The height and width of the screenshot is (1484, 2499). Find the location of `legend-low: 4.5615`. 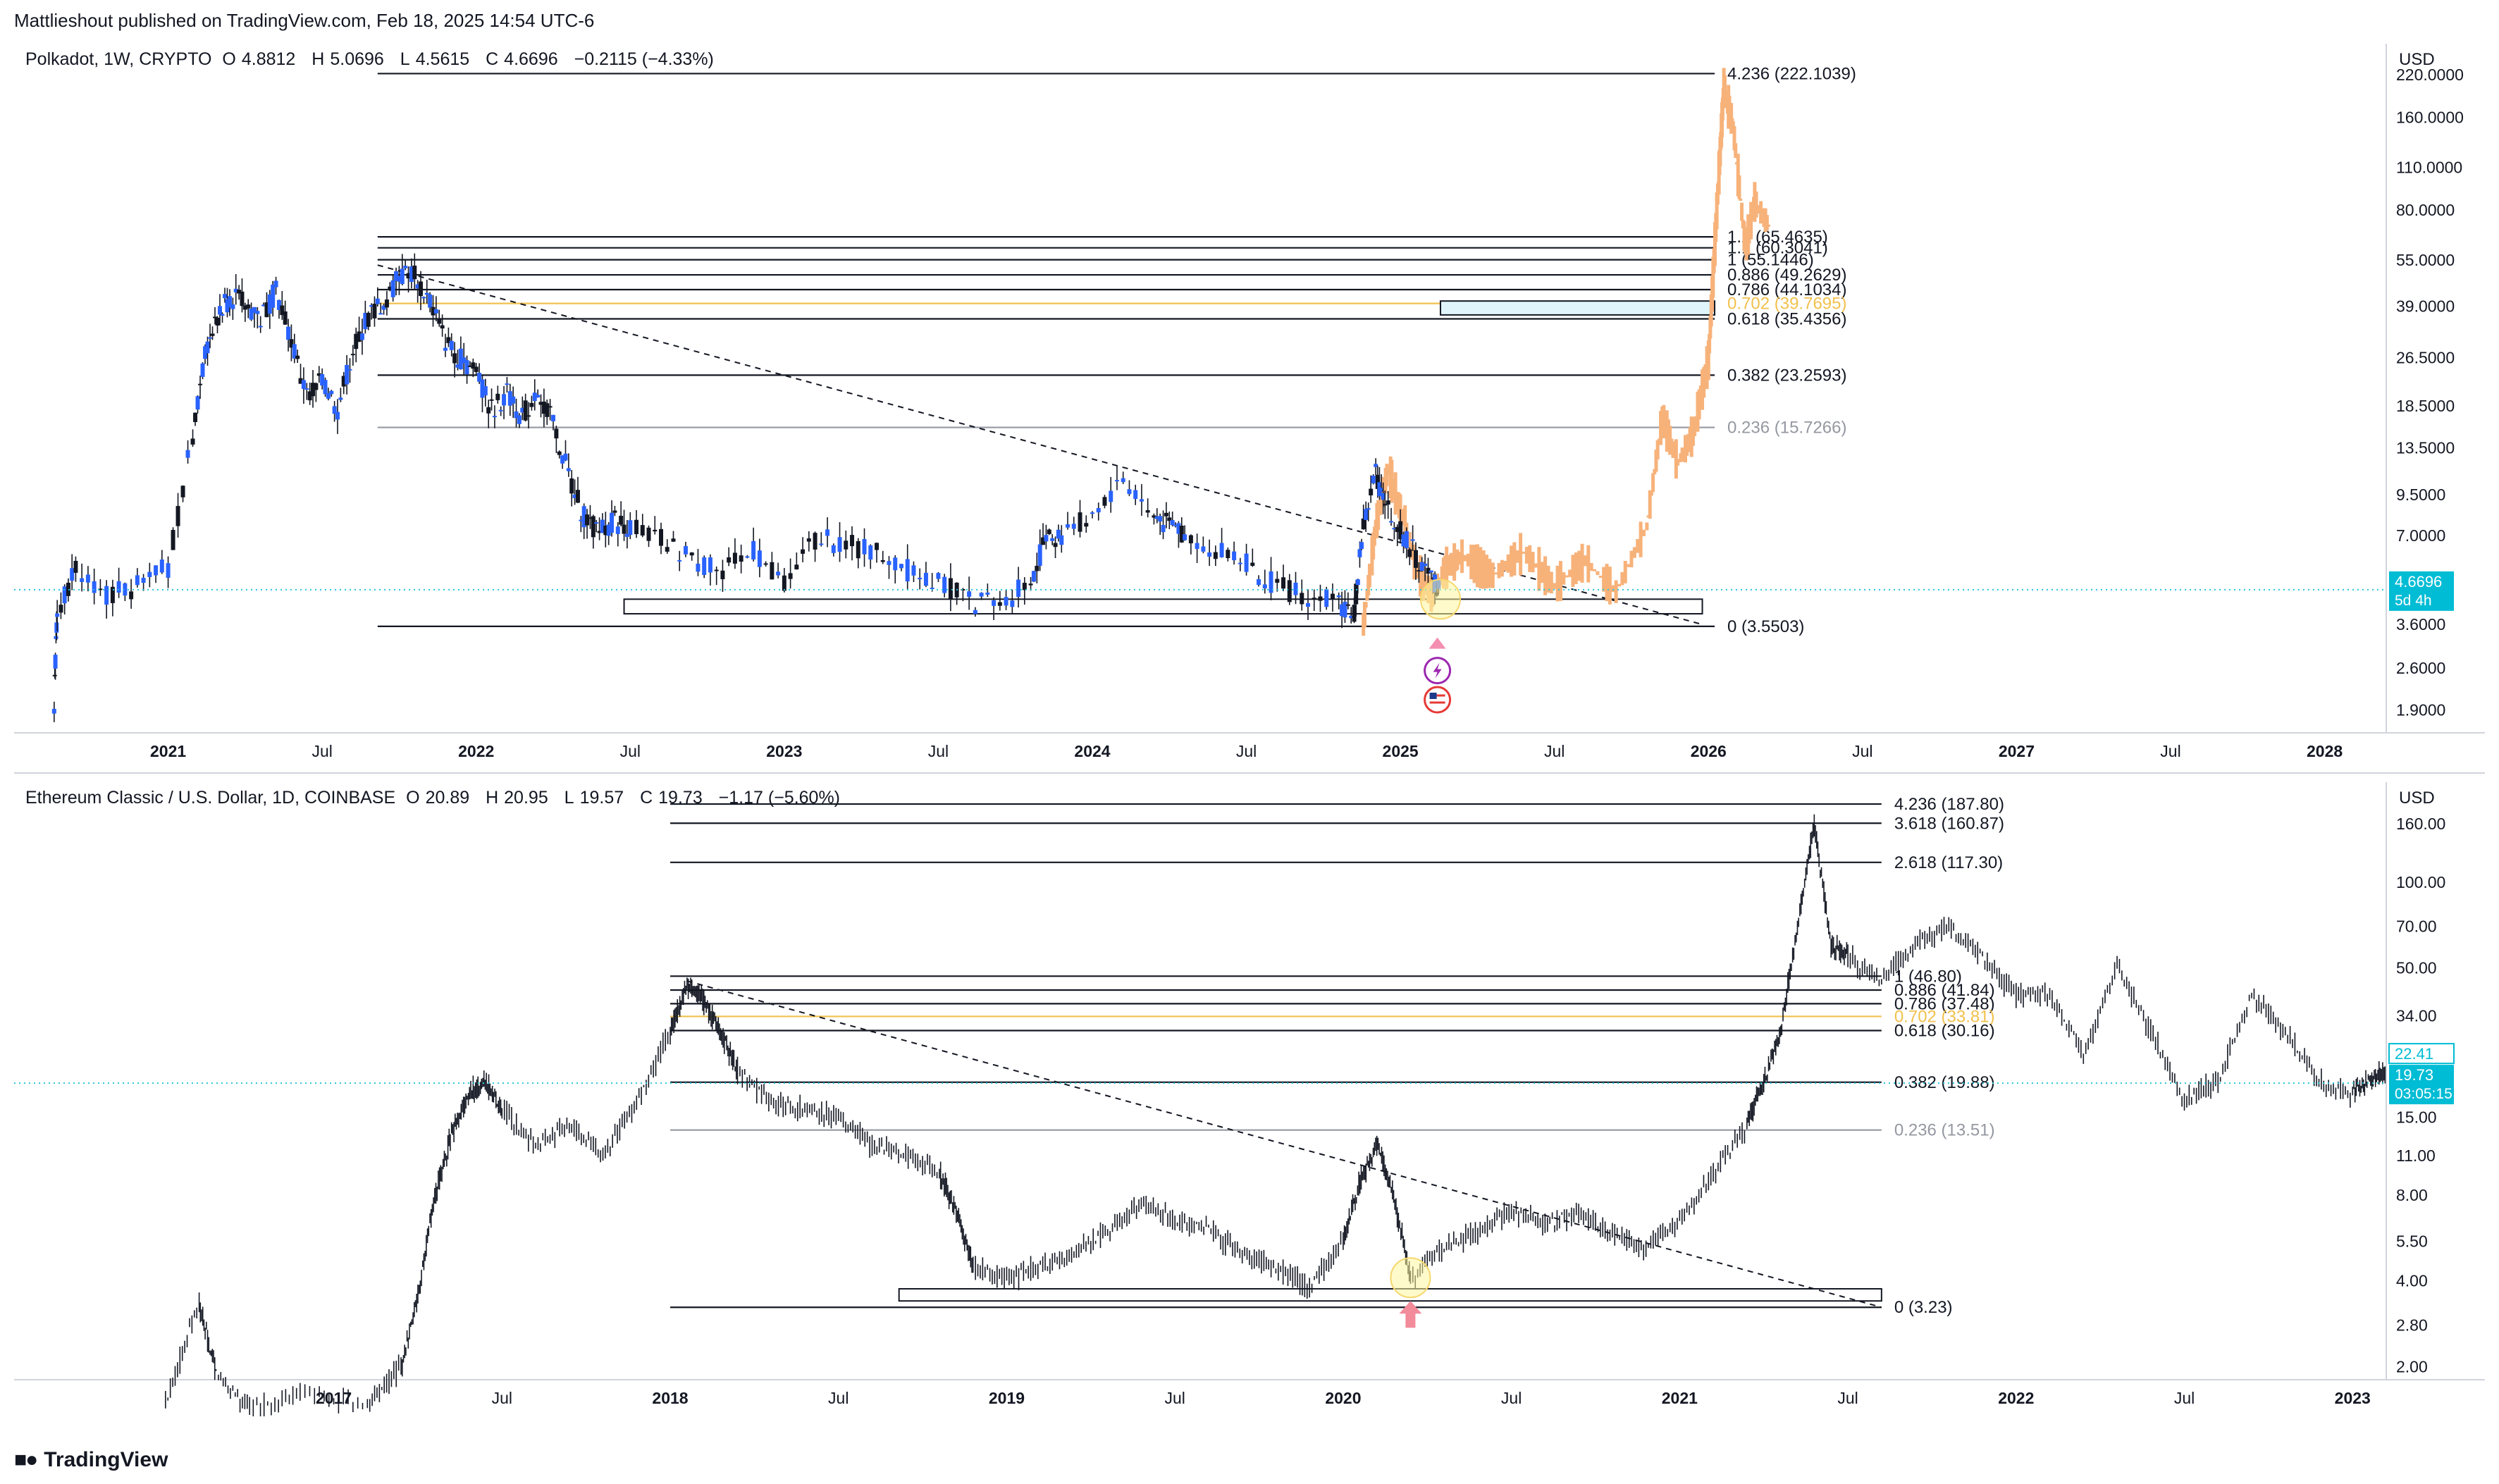

legend-low: 4.5615 is located at coordinates (443, 59).